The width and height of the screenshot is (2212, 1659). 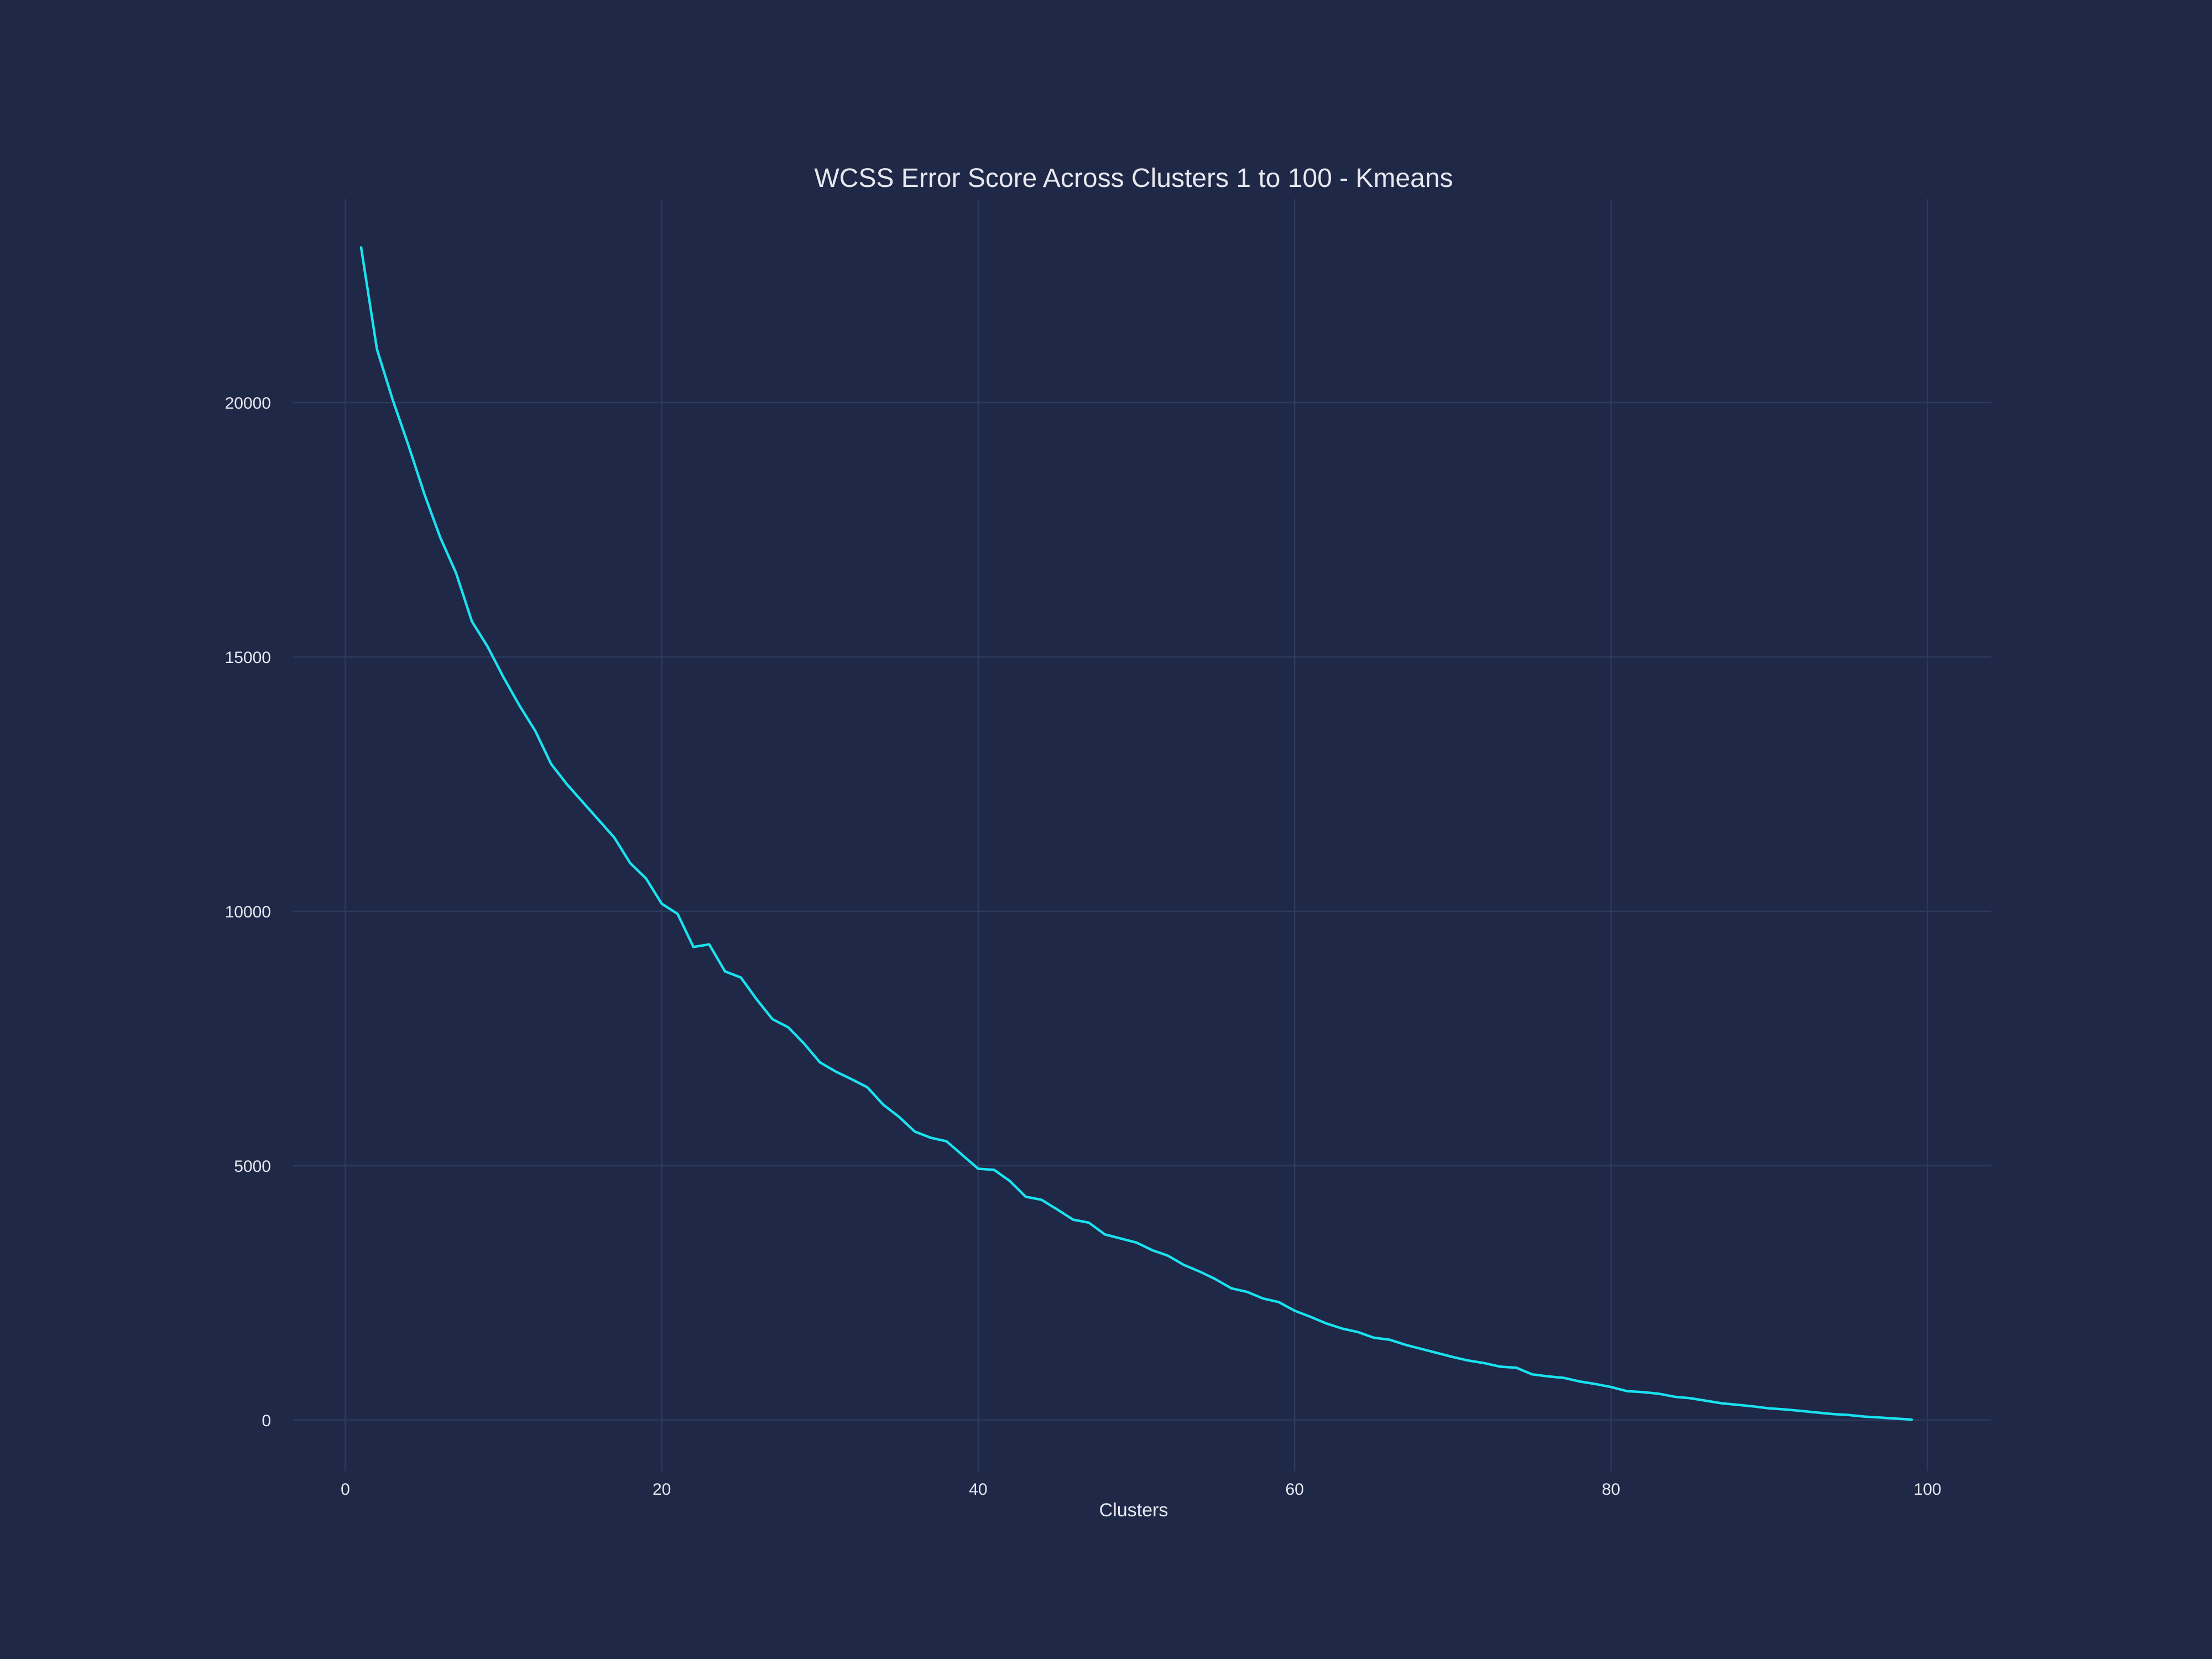 What do you see at coordinates (662, 1490) in the screenshot?
I see `x-tick-label-20: 20` at bounding box center [662, 1490].